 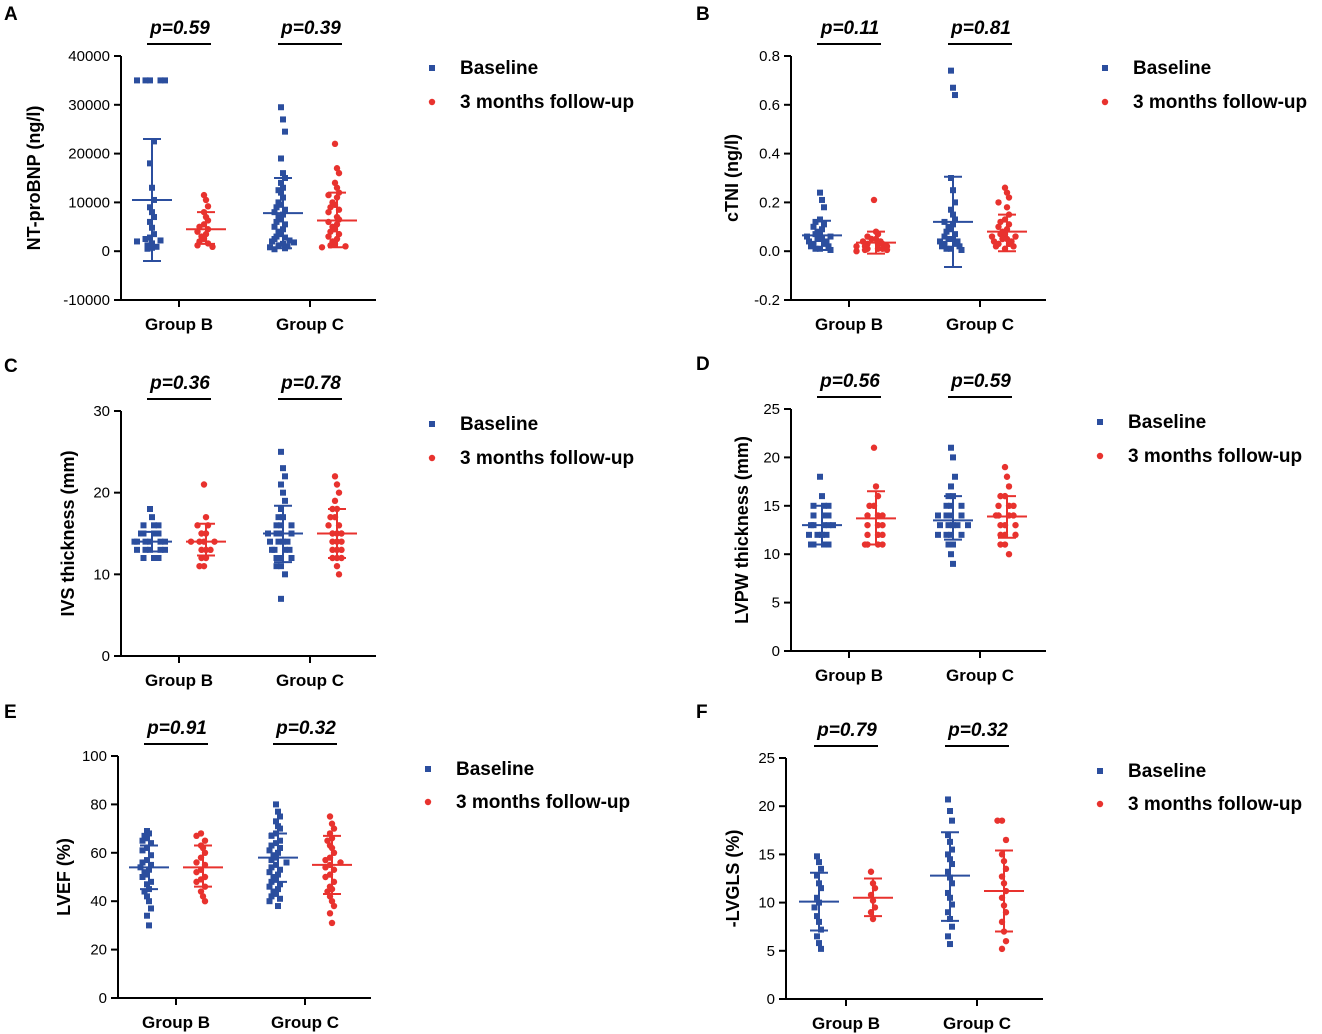 What do you see at coordinates (428, 802) in the screenshot?
I see `legend-marker-followup` at bounding box center [428, 802].